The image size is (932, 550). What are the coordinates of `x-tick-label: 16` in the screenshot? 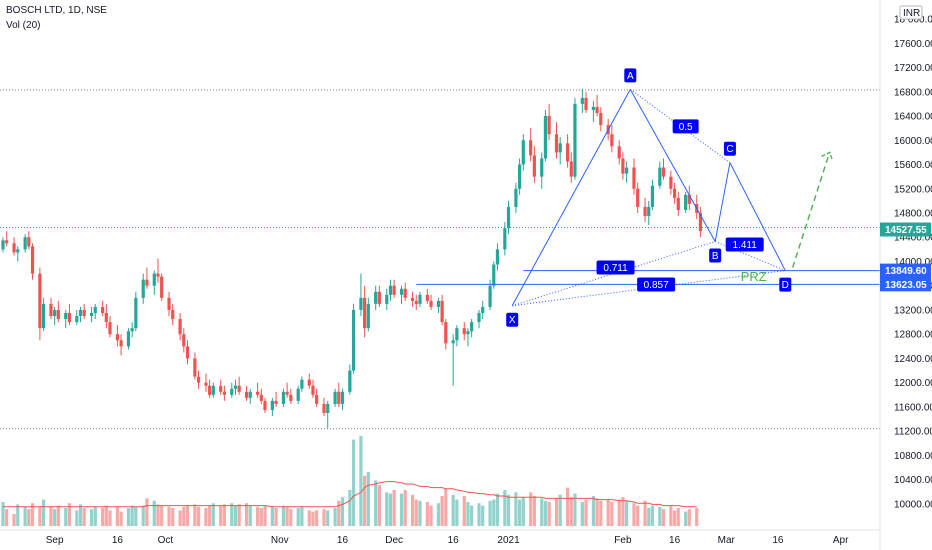 It's located at (343, 540).